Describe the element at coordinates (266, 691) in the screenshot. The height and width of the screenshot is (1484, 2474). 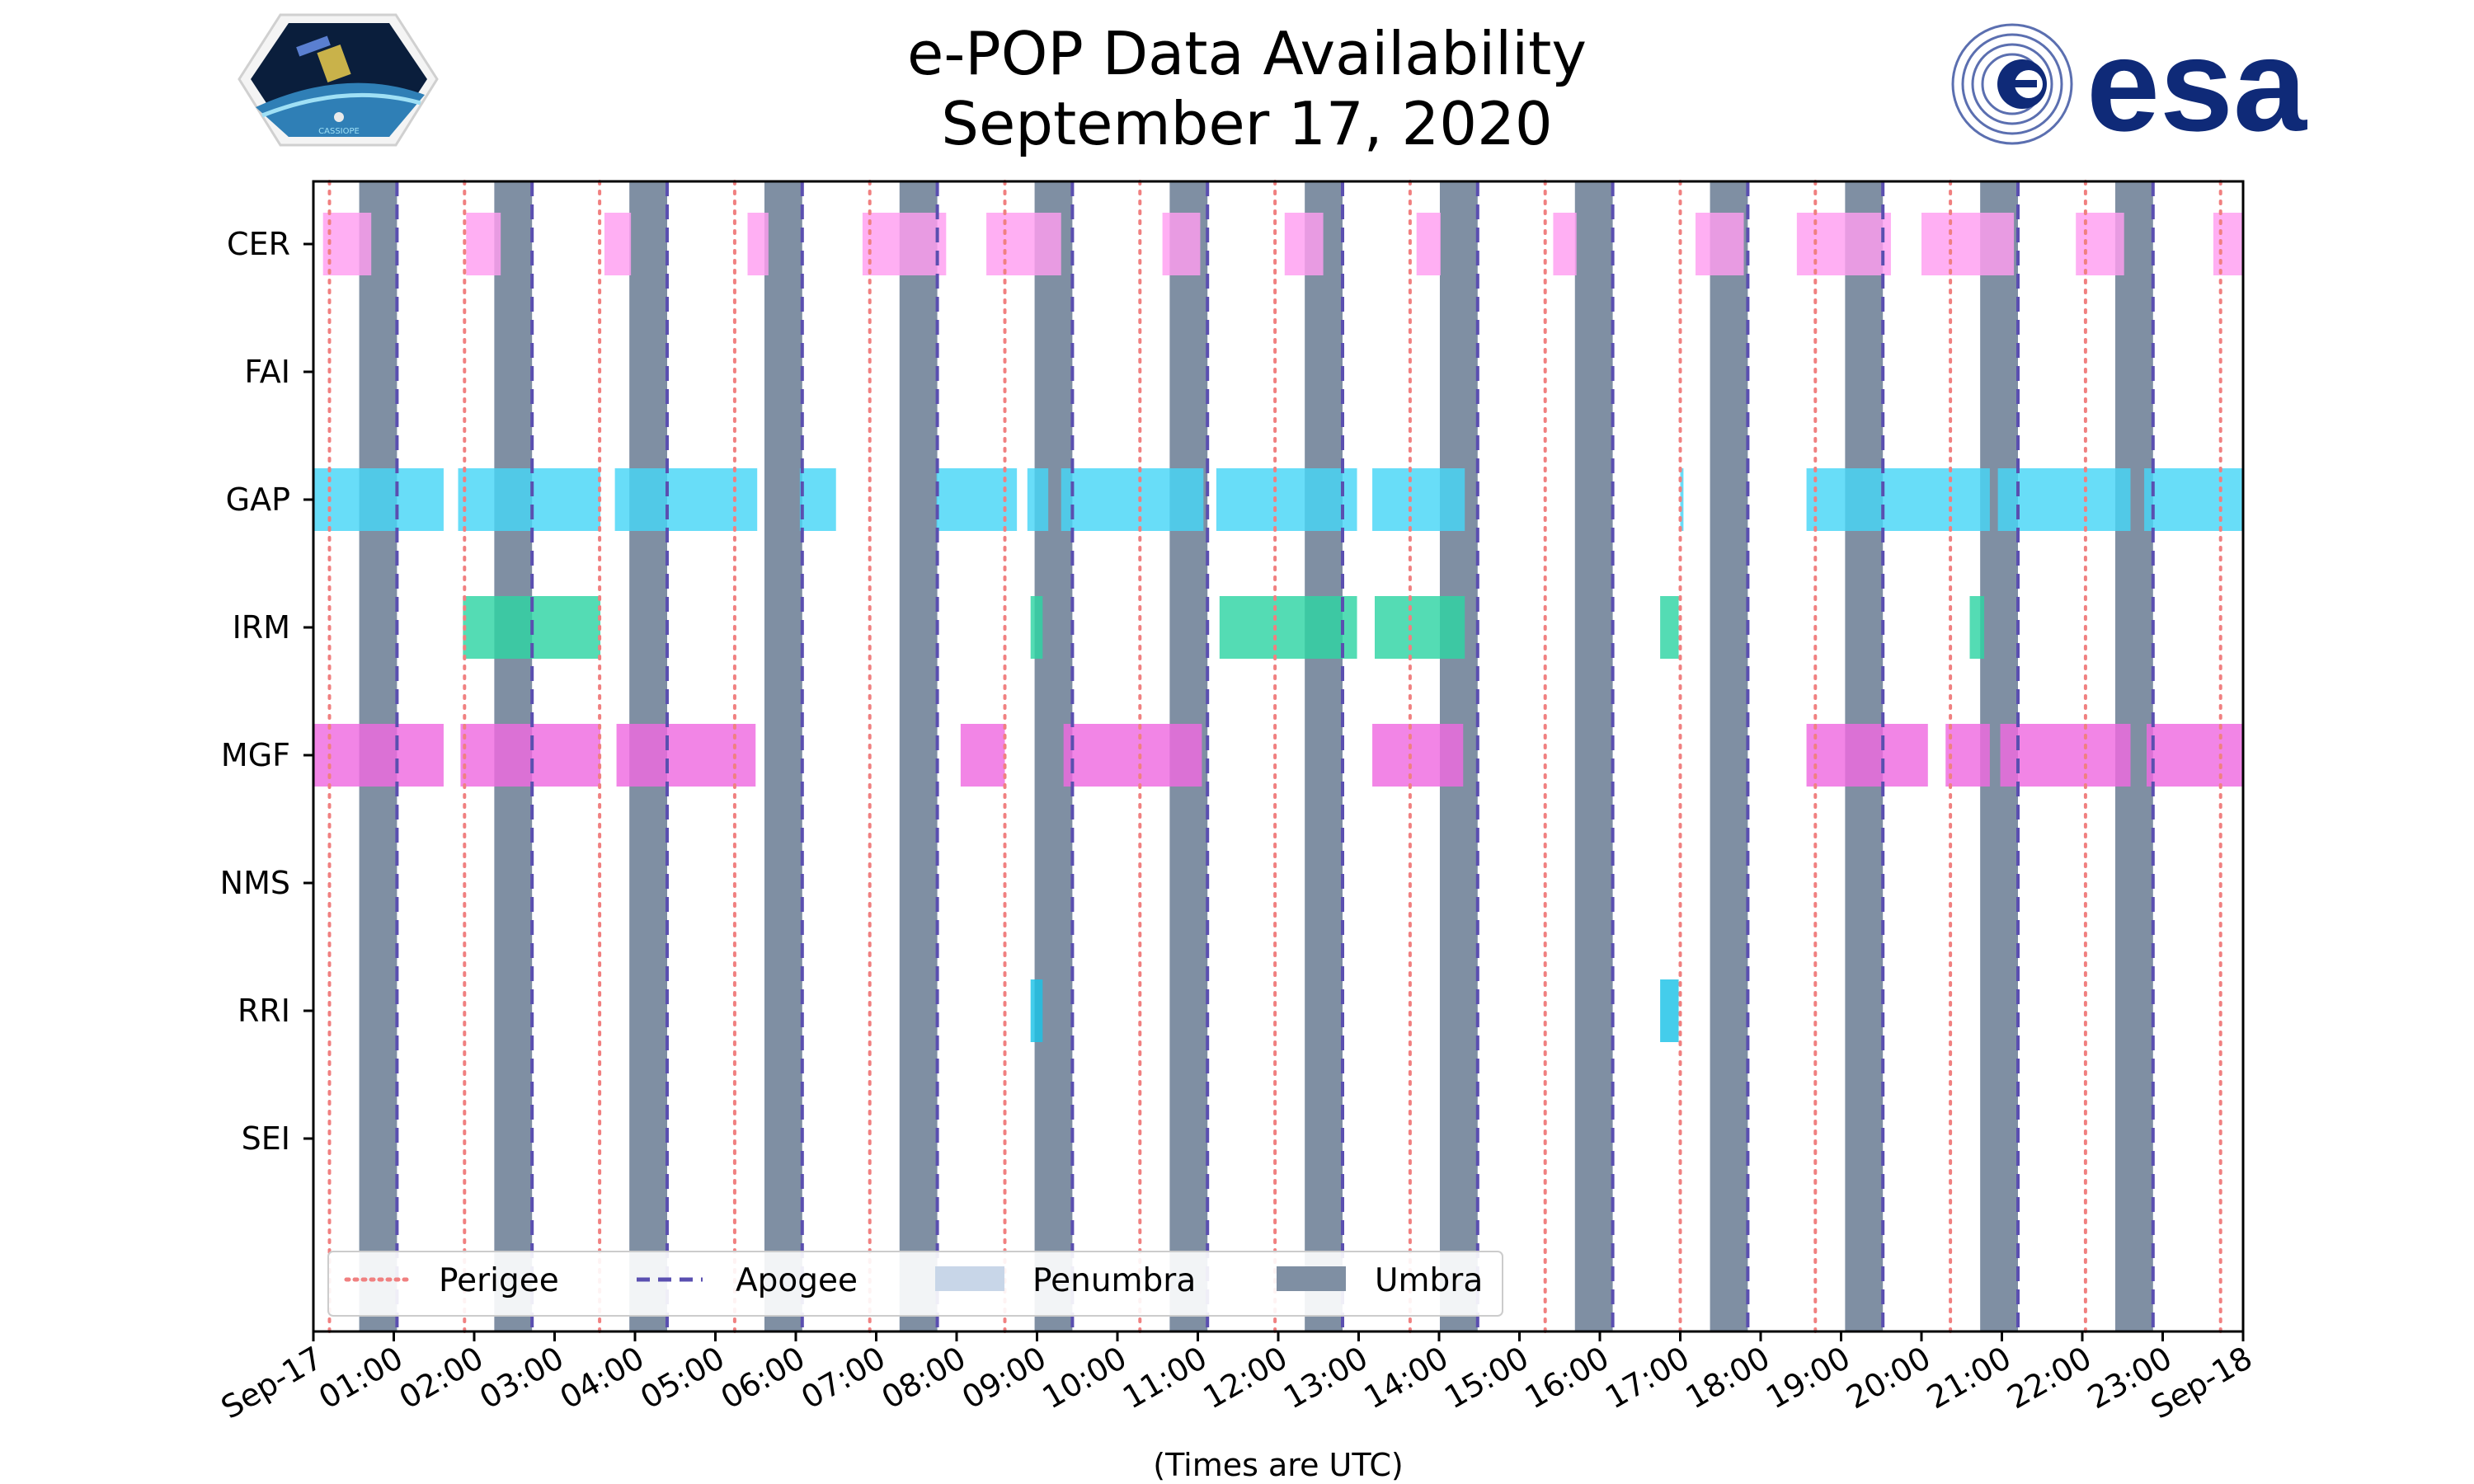
I see `y-axis: CER FAI GAP IRM MGF NMS RRI SEI` at that location.